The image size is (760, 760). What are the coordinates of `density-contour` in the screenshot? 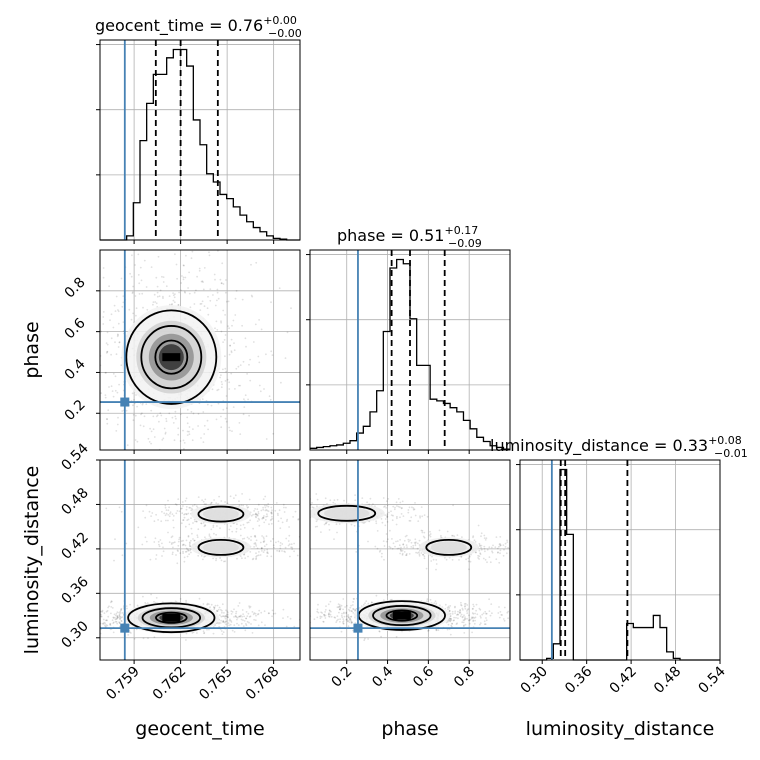 It's located at (171, 618).